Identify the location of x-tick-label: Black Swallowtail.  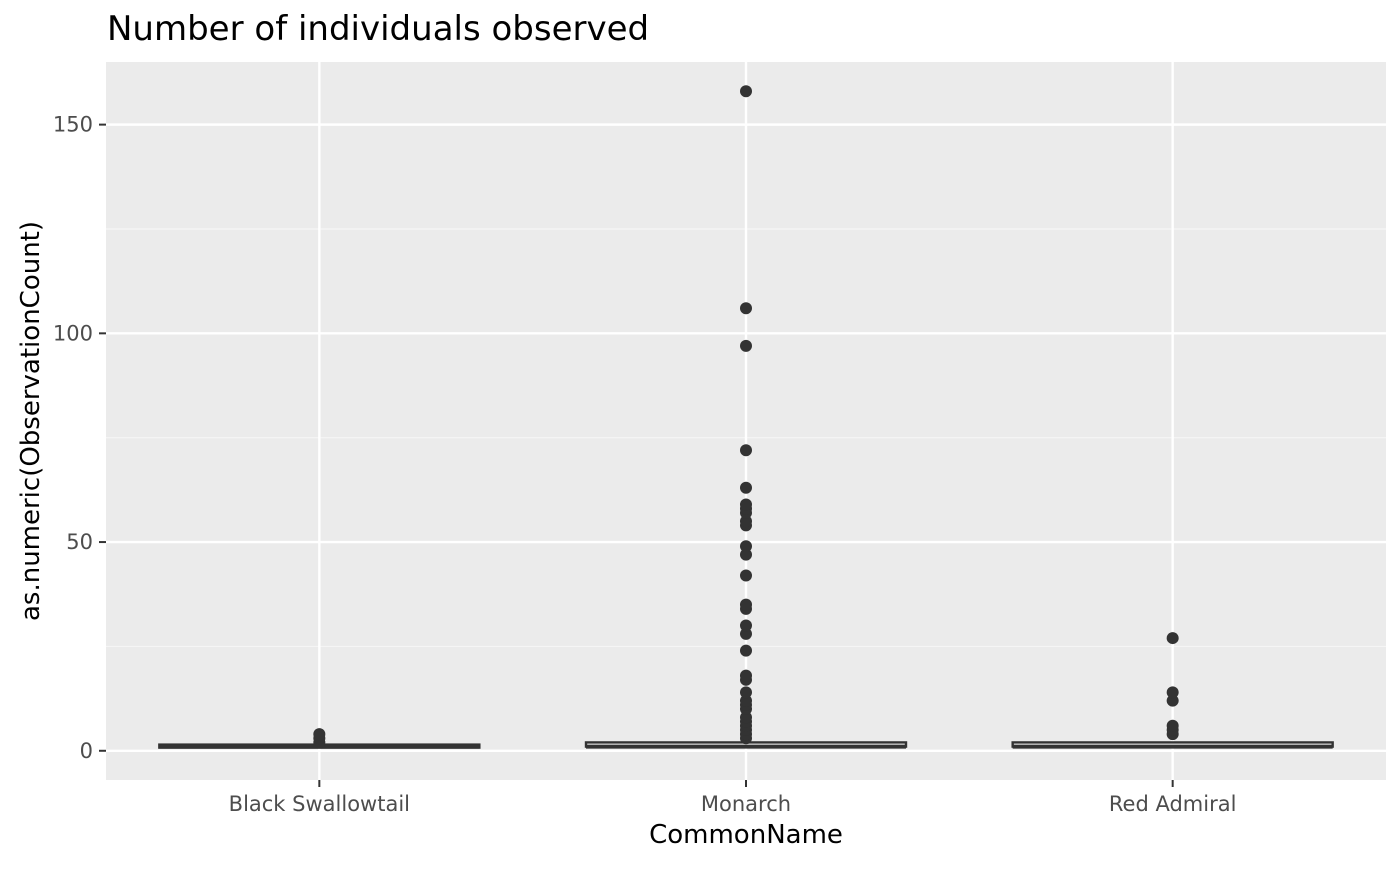
(319, 804).